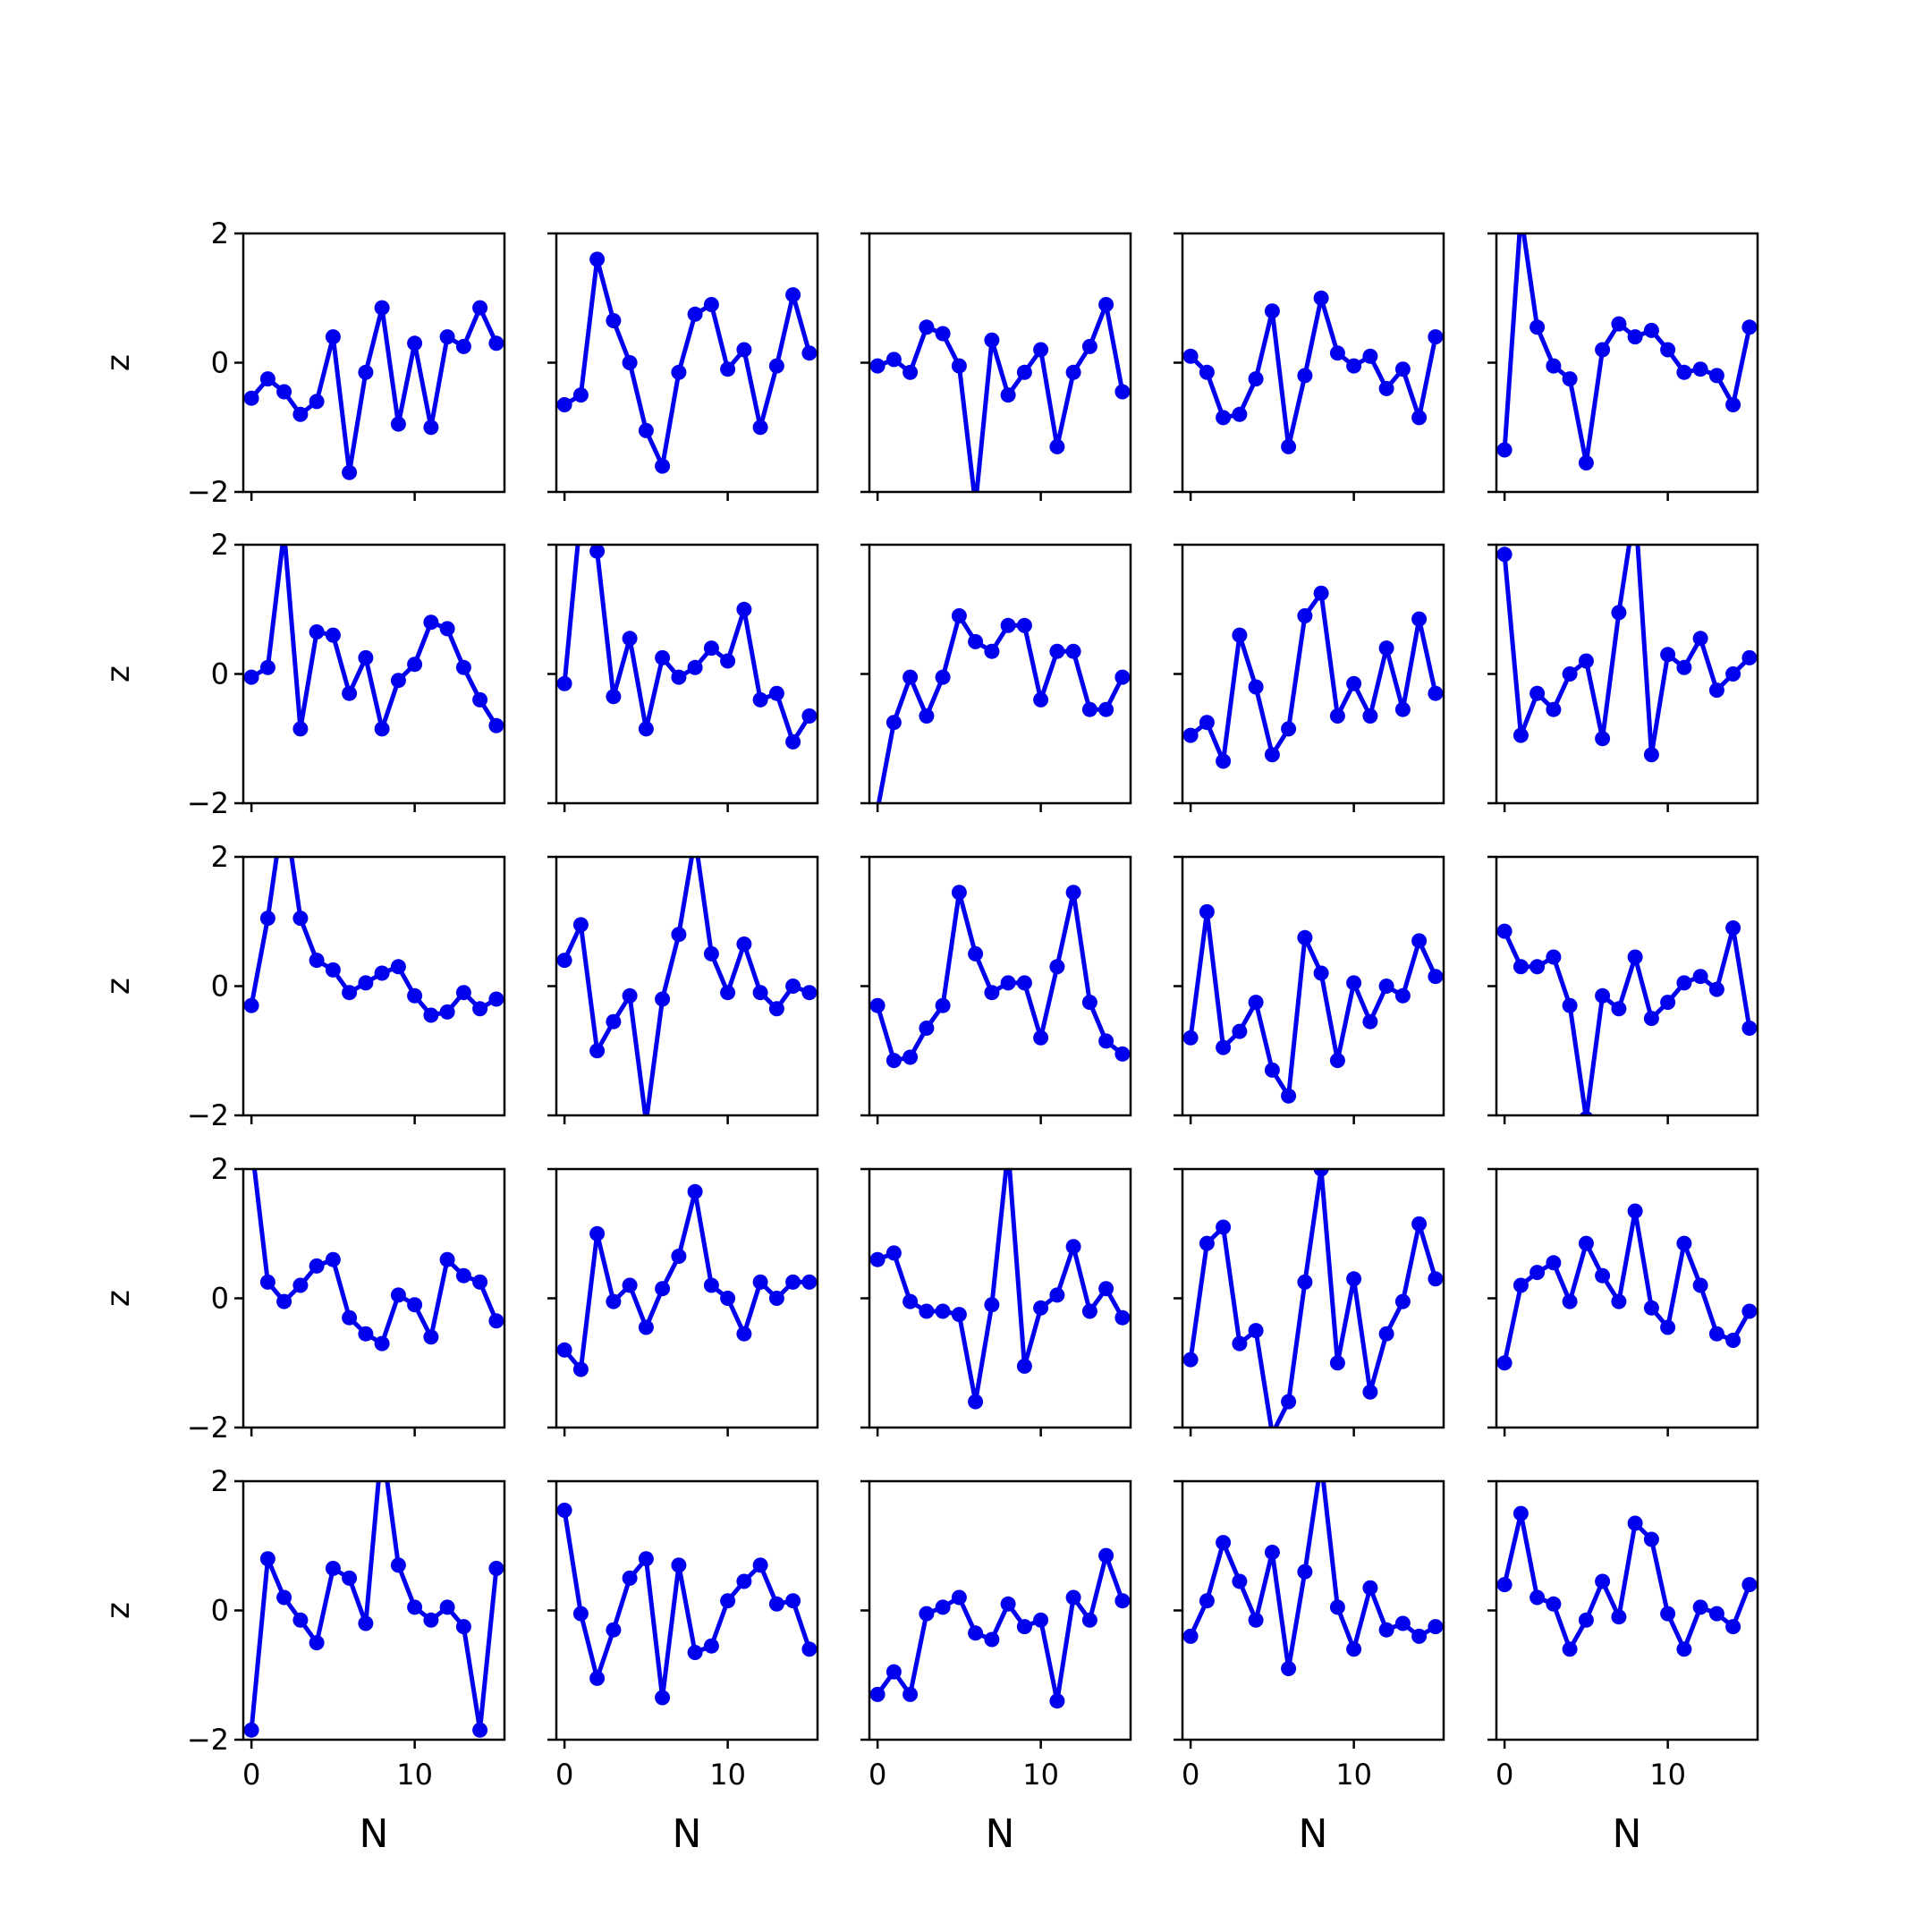 Image resolution: width=1932 pixels, height=1932 pixels. What do you see at coordinates (1000, 1834) in the screenshot?
I see `x-axis-label: N` at bounding box center [1000, 1834].